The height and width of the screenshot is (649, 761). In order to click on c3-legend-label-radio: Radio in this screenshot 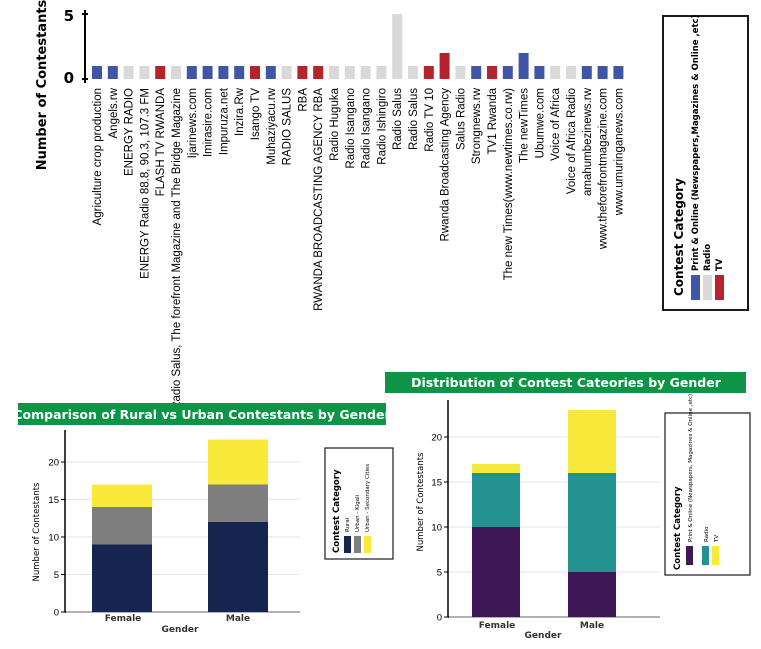, I will do `click(707, 534)`.